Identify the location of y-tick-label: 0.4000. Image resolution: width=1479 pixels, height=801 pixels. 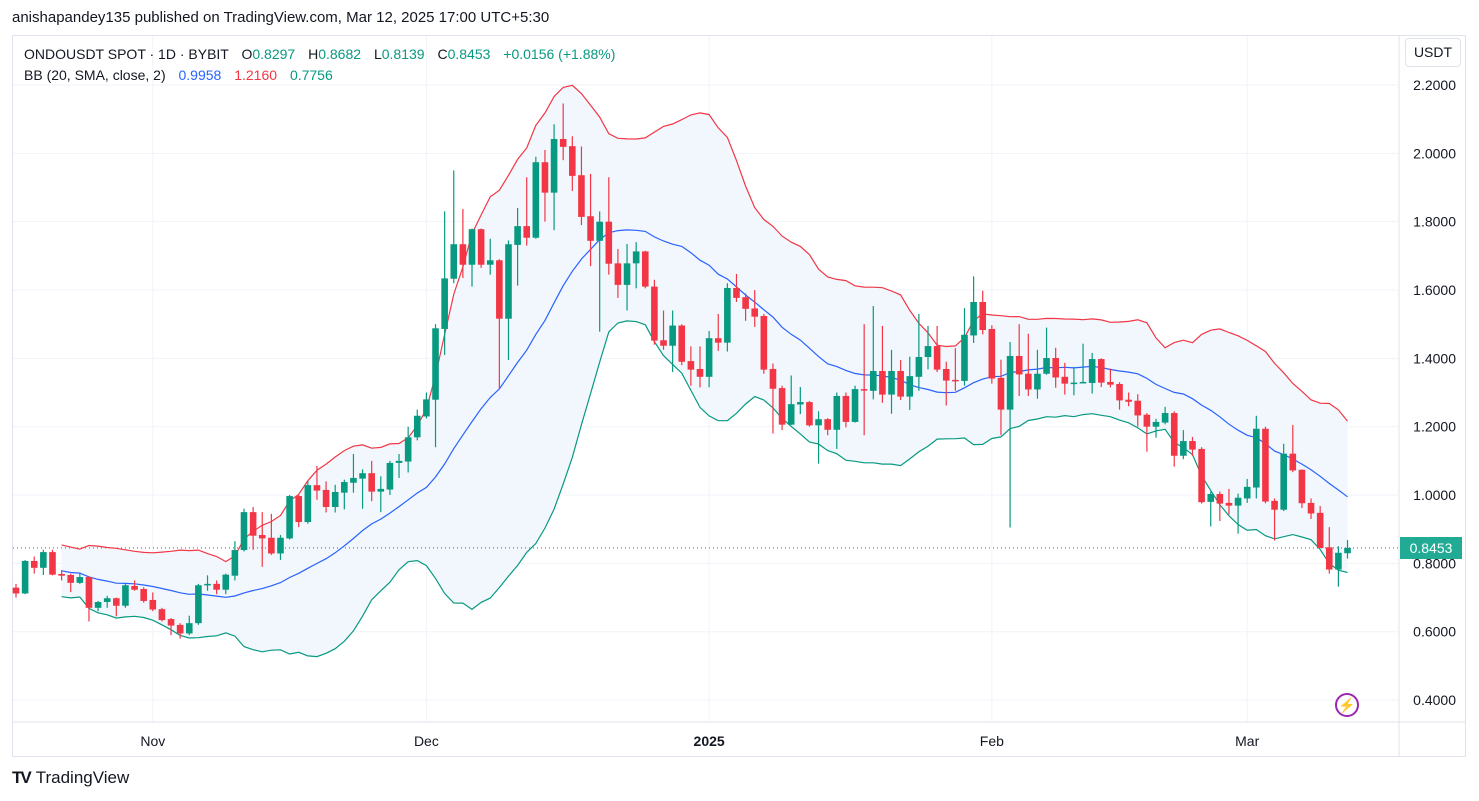
(1434, 700).